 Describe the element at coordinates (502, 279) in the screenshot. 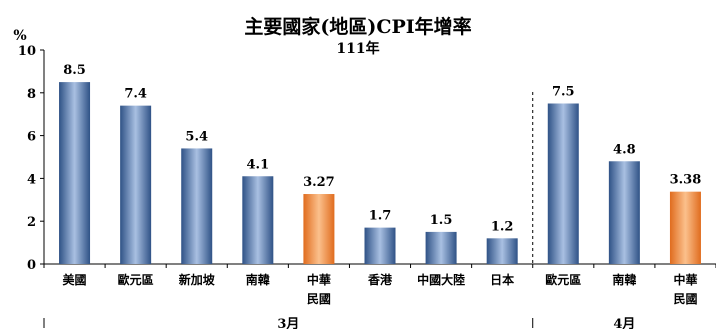

I see `category-label: 日本` at that location.